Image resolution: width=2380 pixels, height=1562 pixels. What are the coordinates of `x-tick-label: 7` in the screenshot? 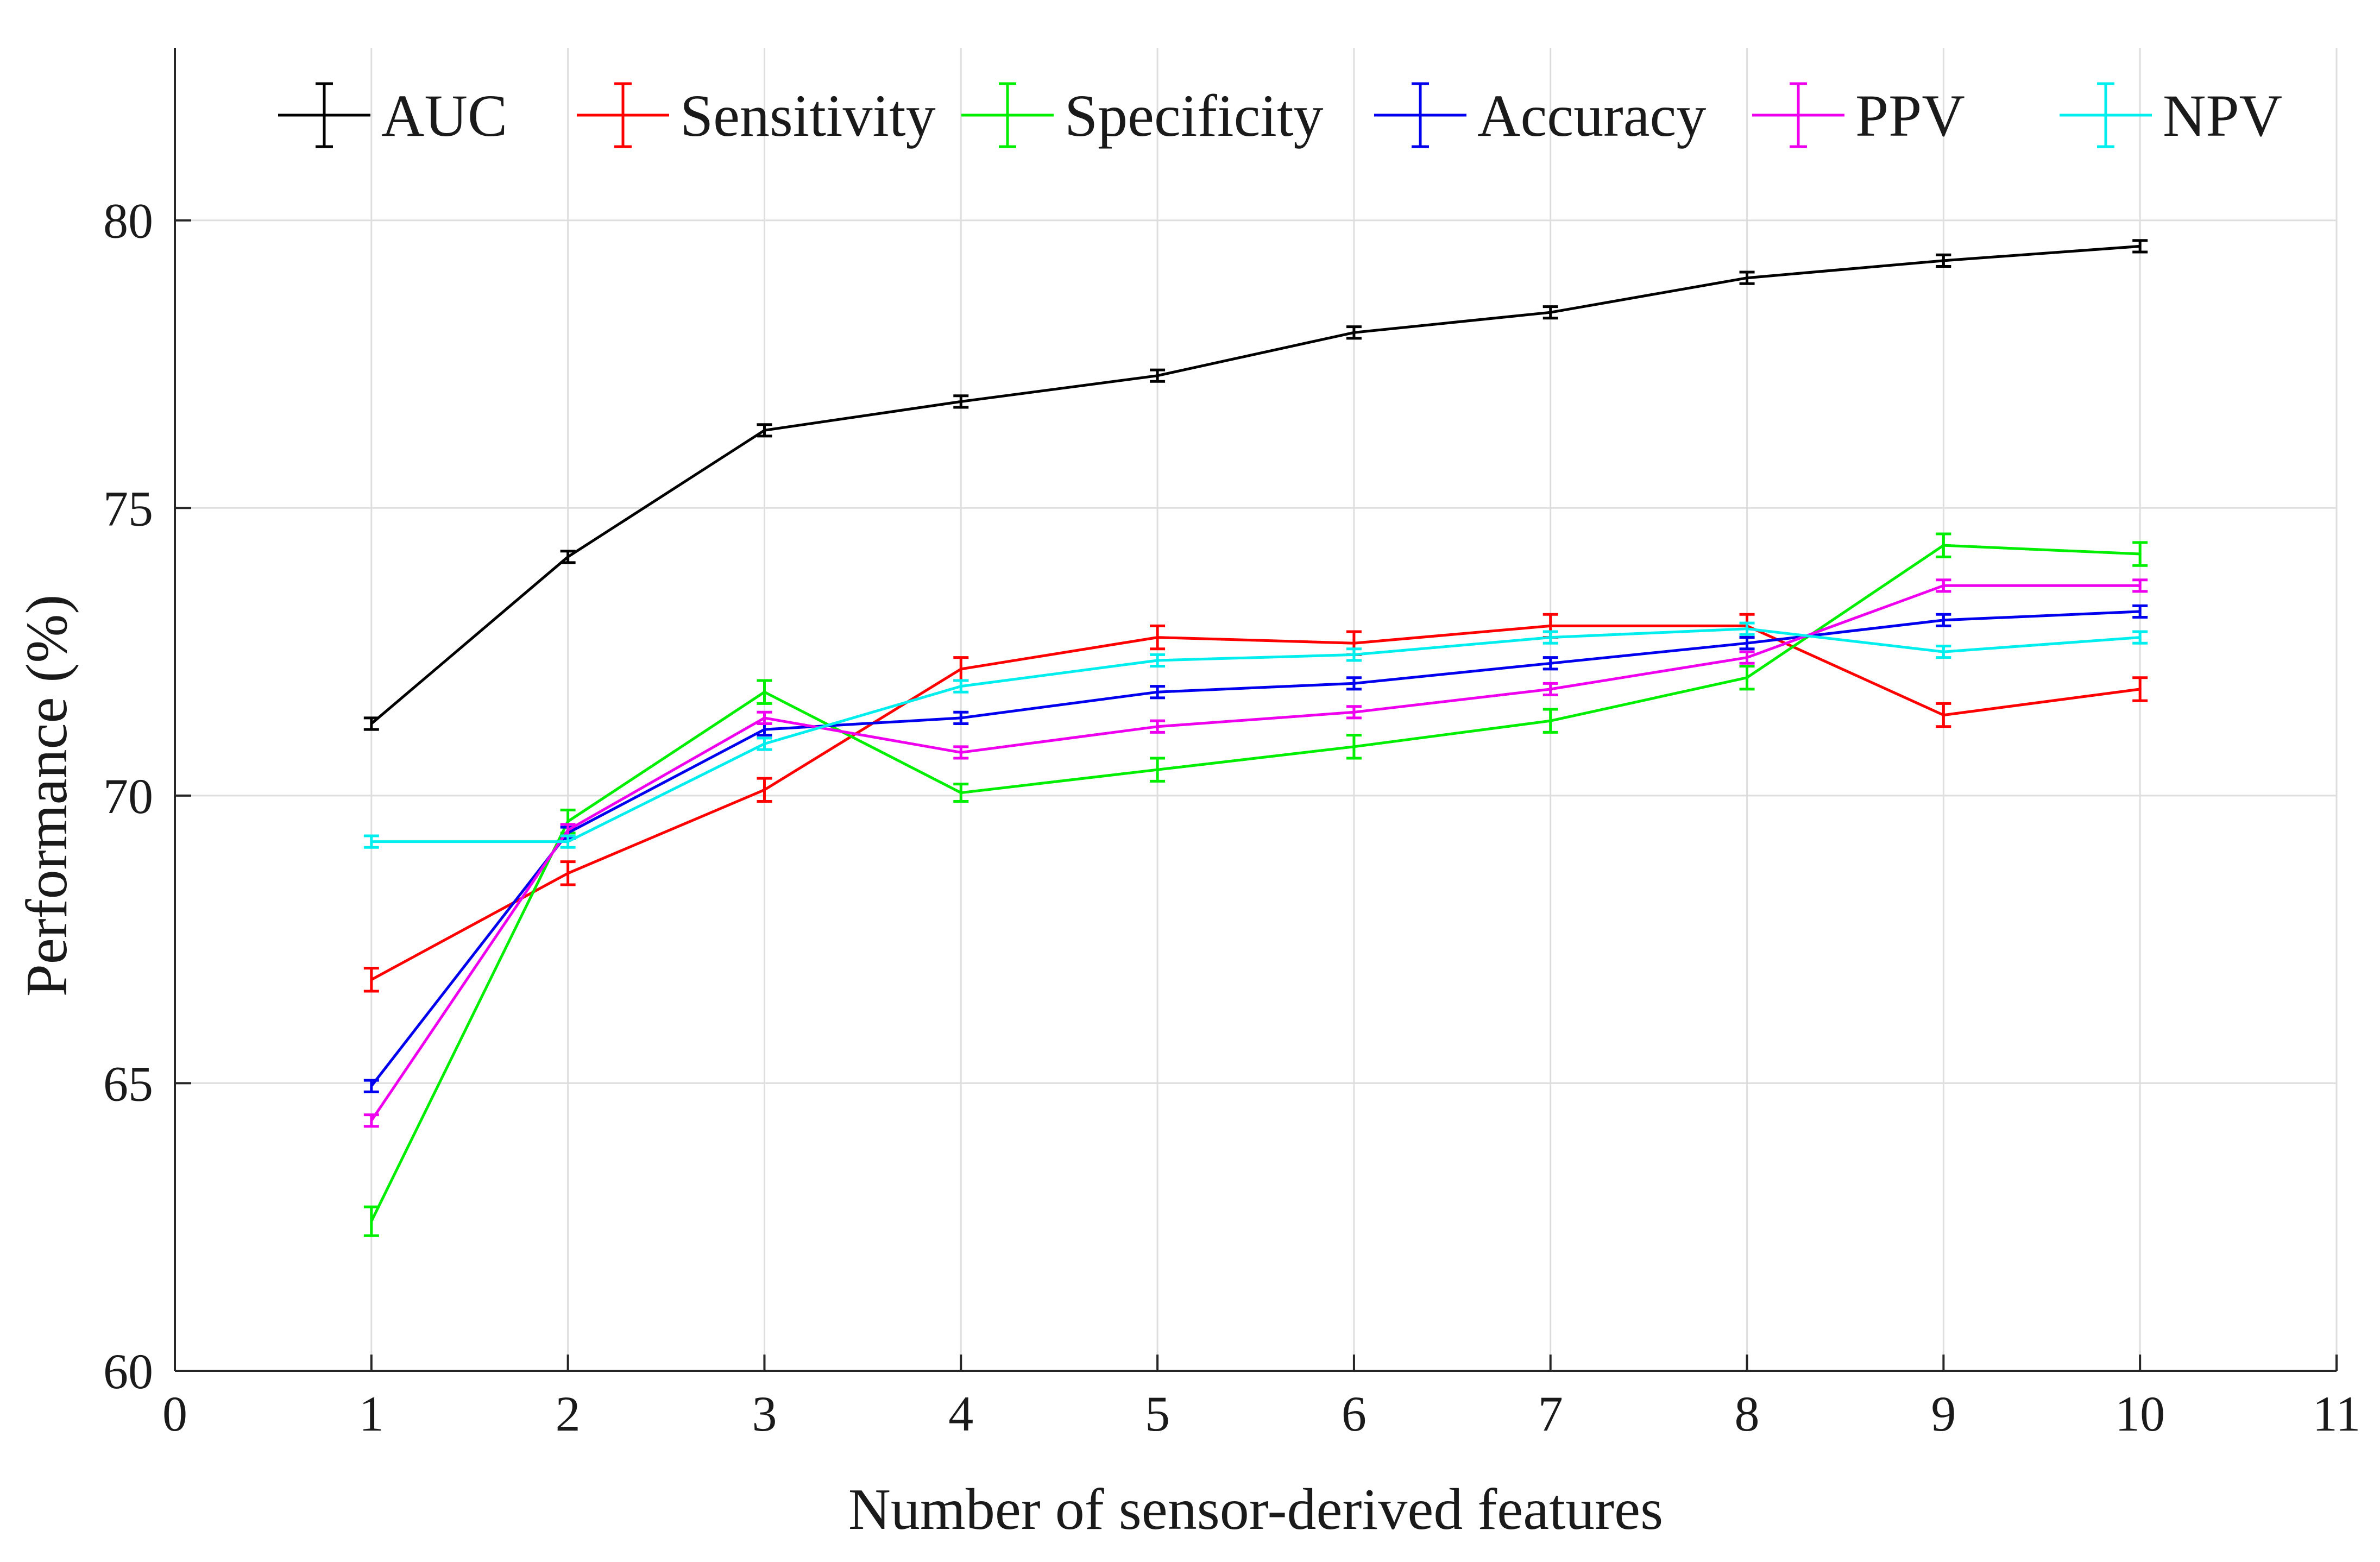 It's located at (1550, 1414).